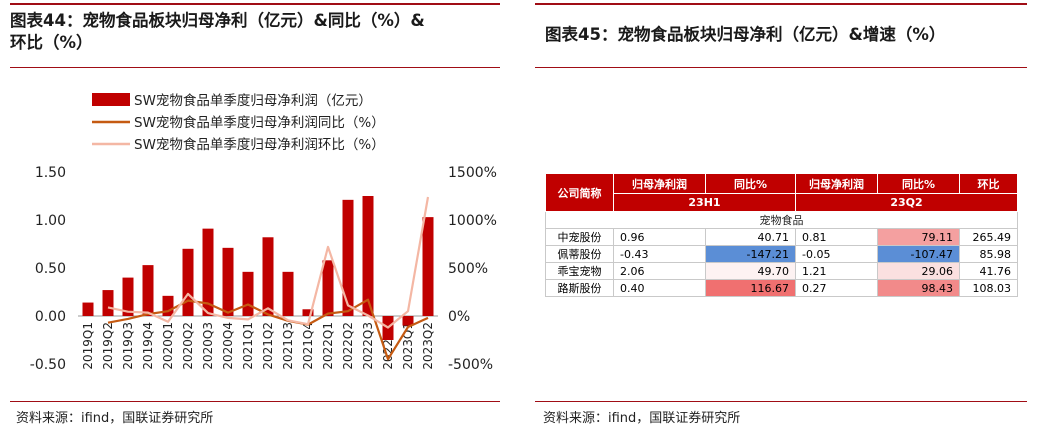  Describe the element at coordinates (988, 271) in the screenshot. I see `value-cell: 41.76` at that location.